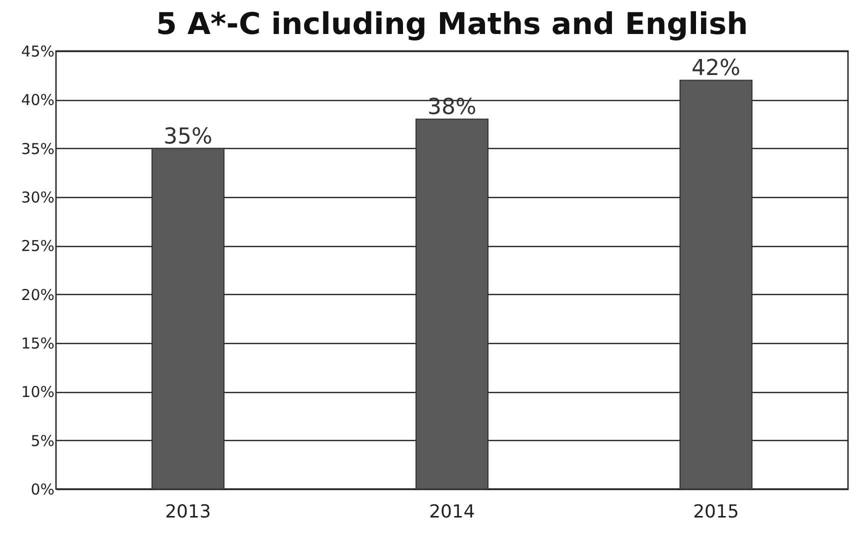 The width and height of the screenshot is (868, 541). What do you see at coordinates (716, 512) in the screenshot?
I see `x-tick-label: 2015` at bounding box center [716, 512].